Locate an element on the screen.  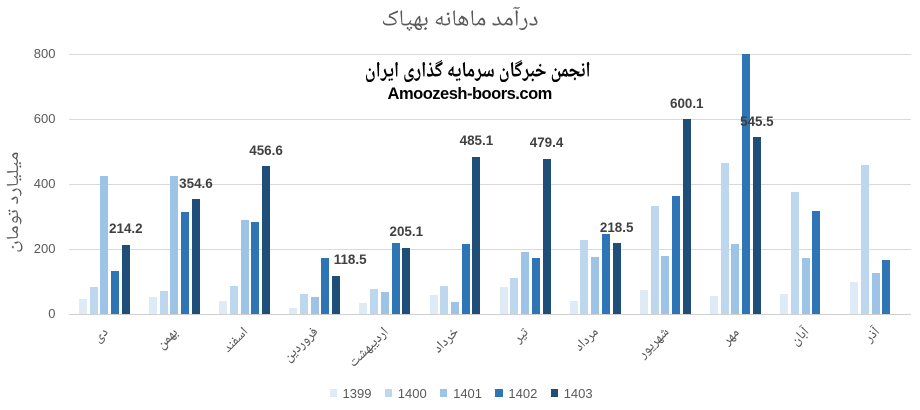
chart-title is located at coordinates (460, 18).